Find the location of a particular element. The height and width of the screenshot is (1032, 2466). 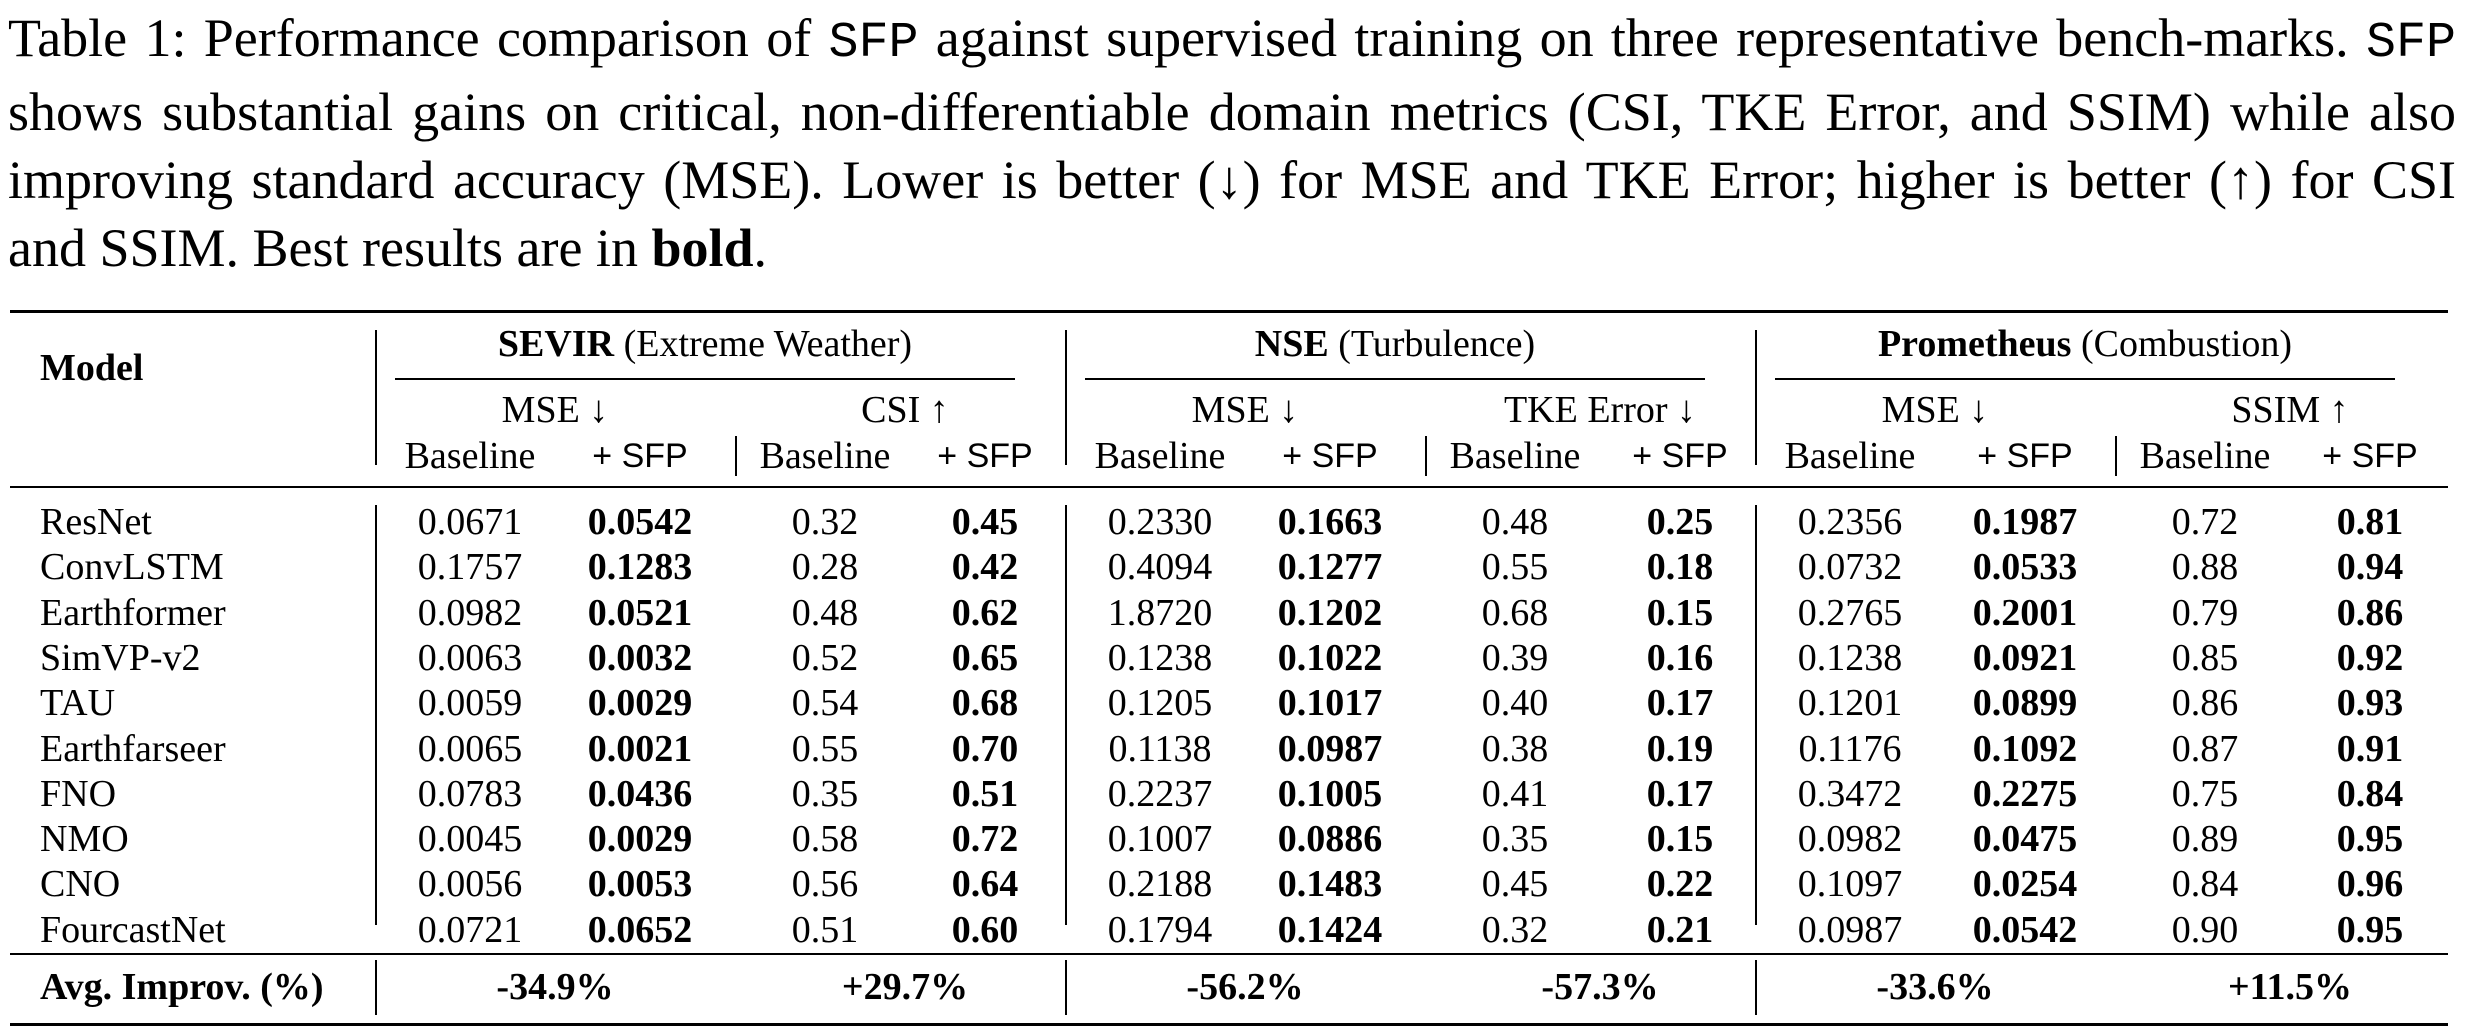

caption-method-2: SFP is located at coordinates (2410, 43).